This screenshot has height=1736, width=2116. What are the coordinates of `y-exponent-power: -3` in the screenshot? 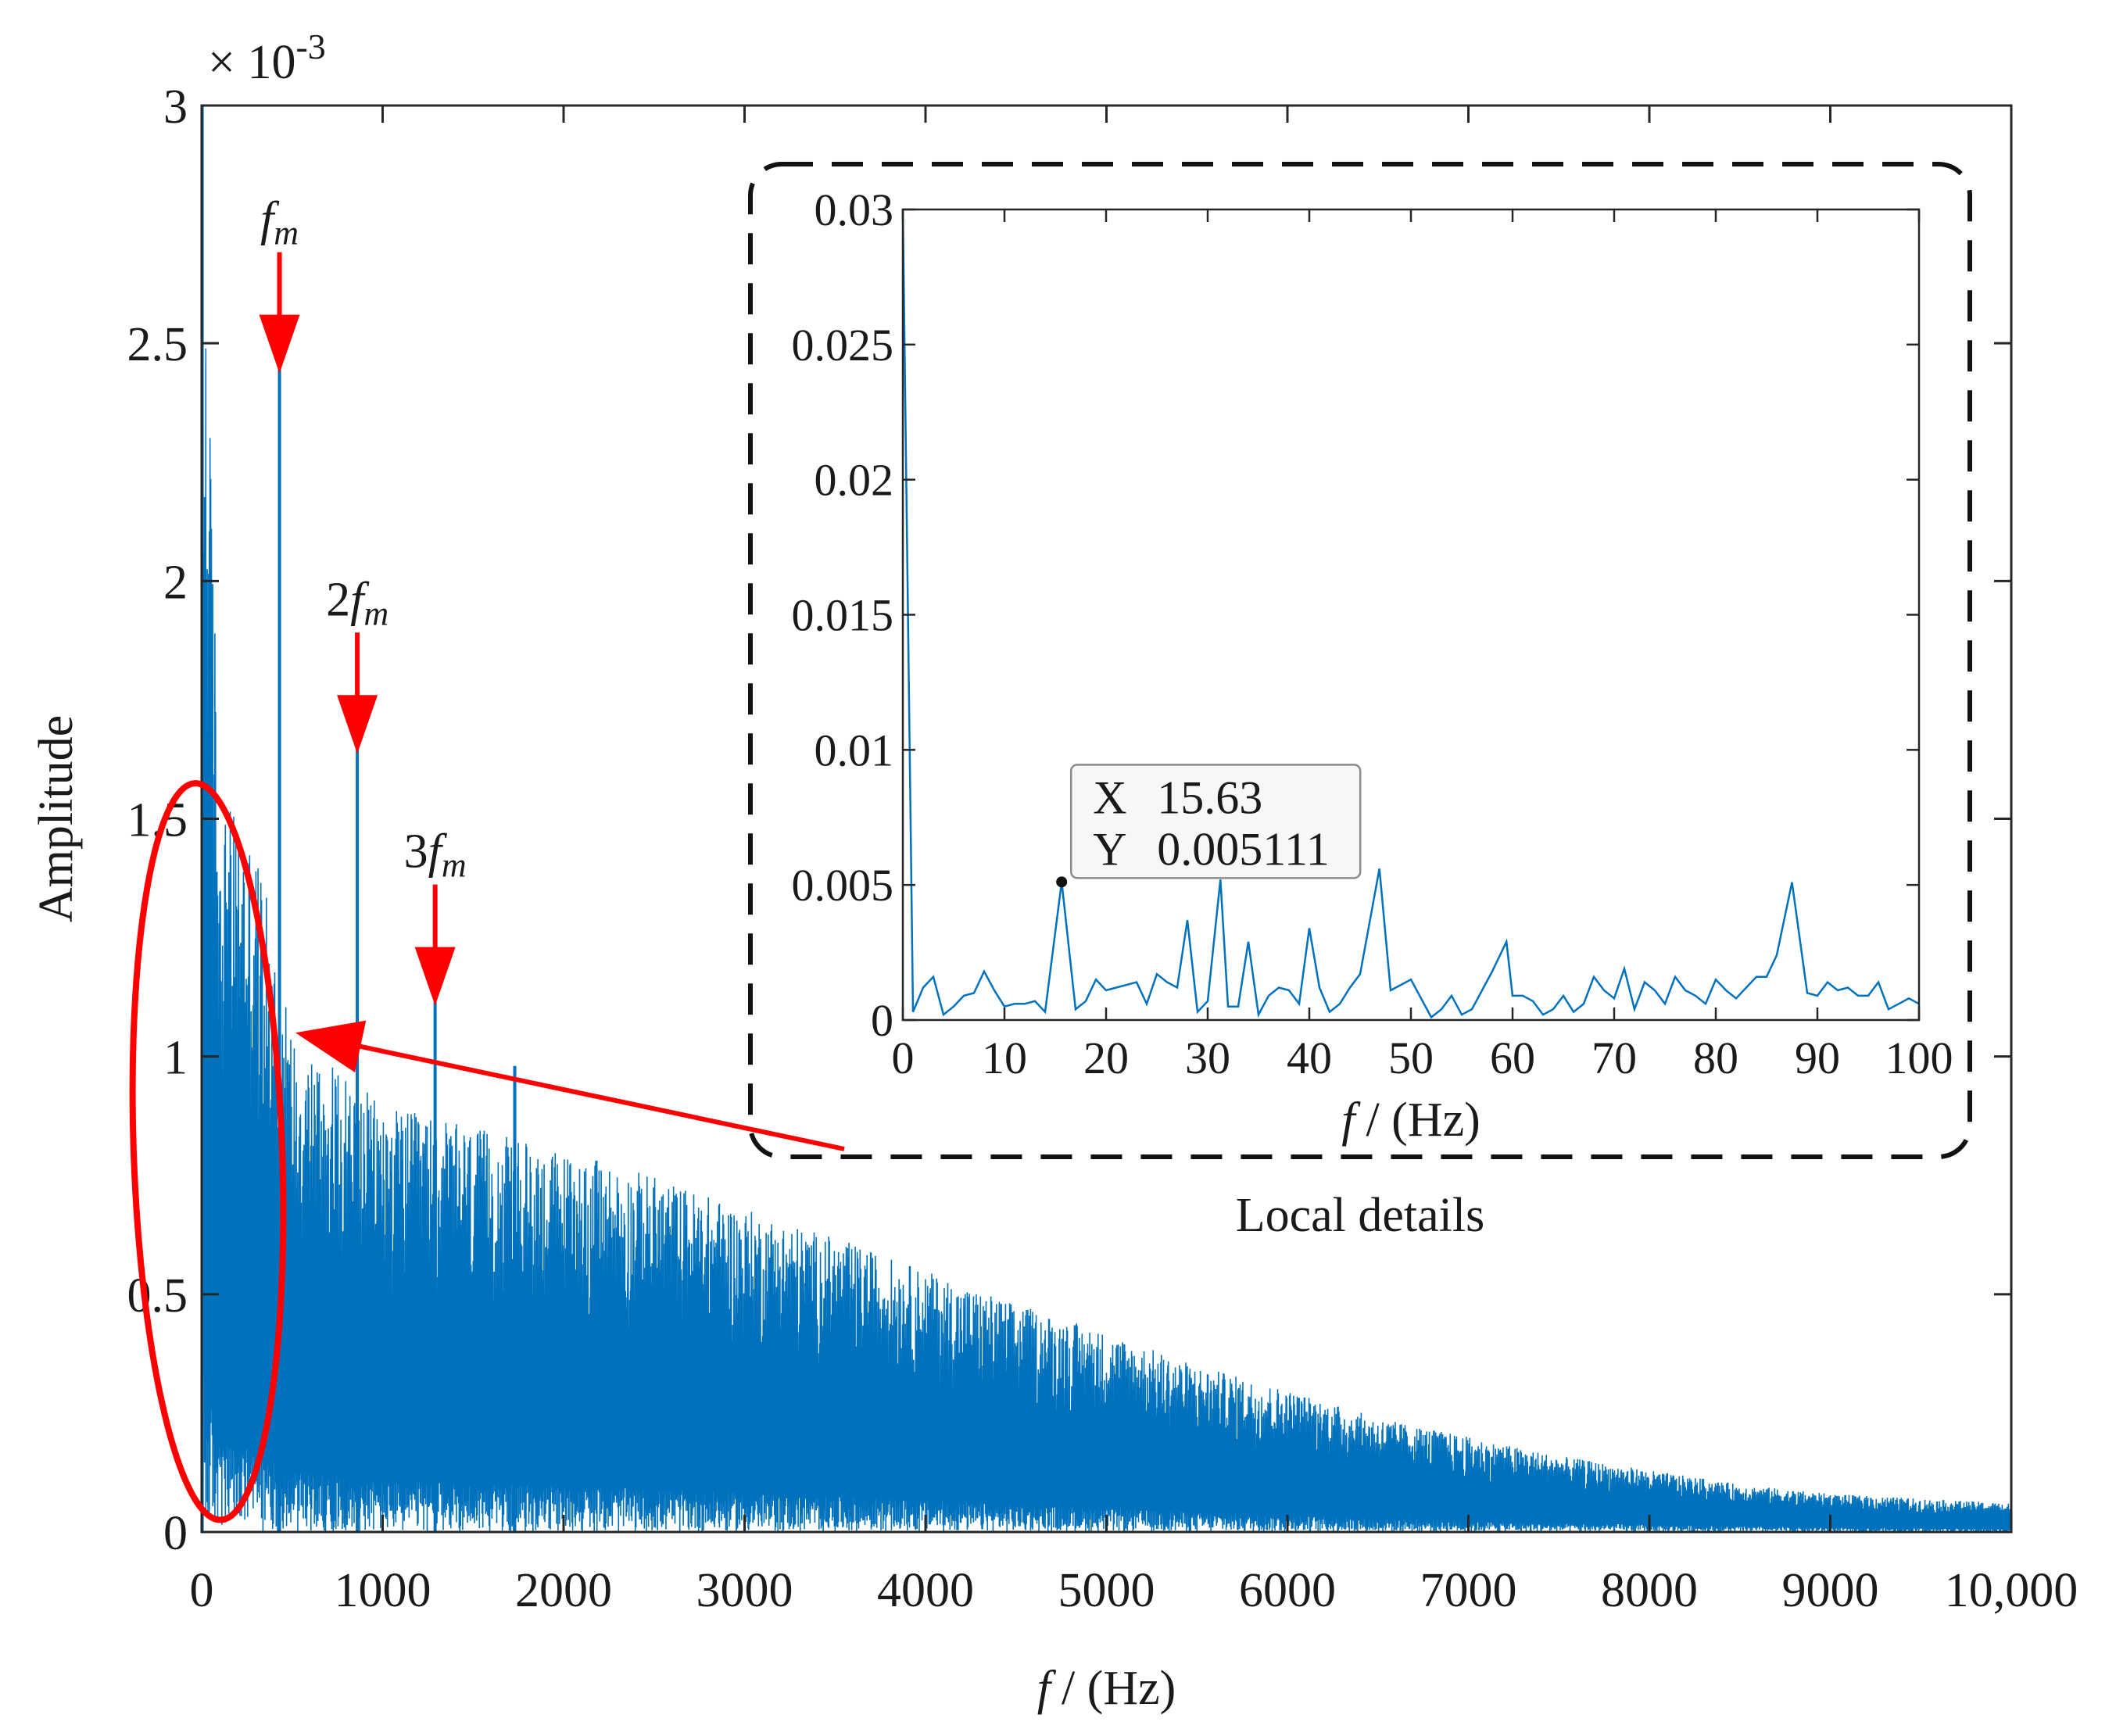 It's located at (310, 46).